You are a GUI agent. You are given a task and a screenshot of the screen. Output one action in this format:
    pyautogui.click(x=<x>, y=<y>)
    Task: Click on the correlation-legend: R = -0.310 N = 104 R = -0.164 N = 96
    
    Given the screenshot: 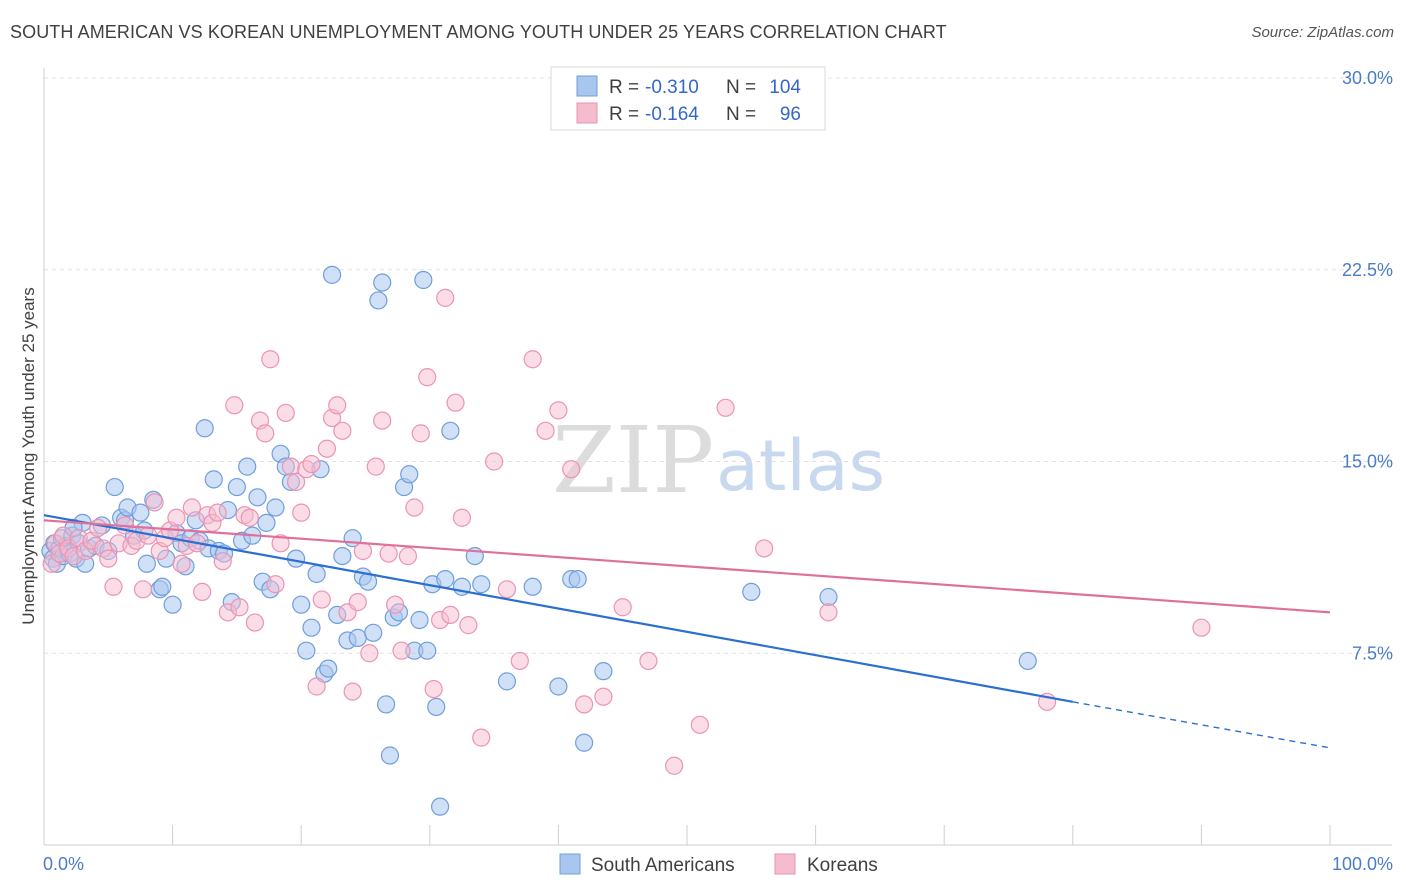 What is the action you would take?
    pyautogui.click(x=688, y=98)
    